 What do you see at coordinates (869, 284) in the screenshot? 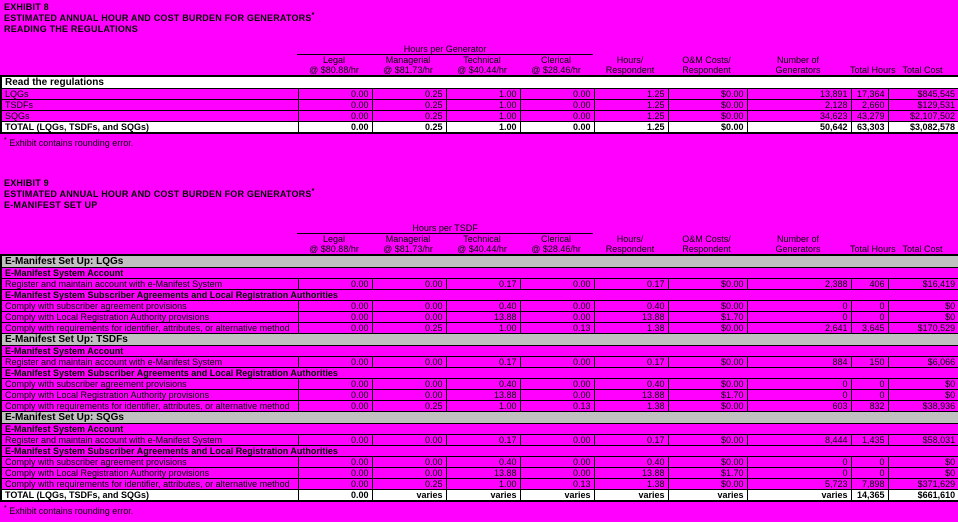
I see `table-cell: 406` at bounding box center [869, 284].